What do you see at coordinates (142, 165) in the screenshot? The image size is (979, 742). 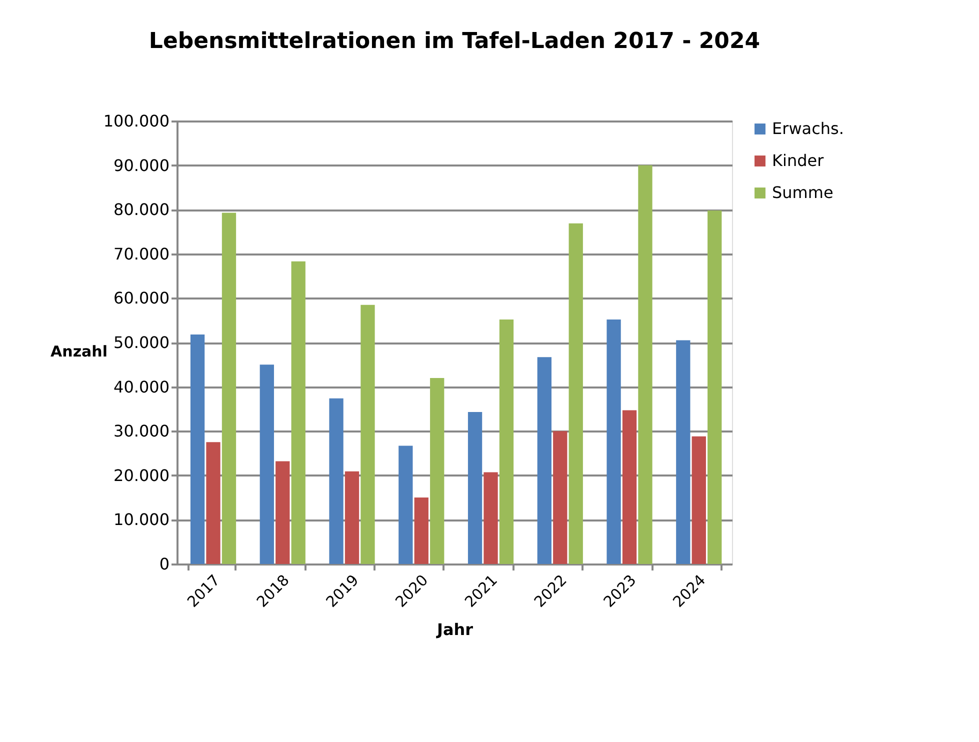 I see `y-tick-label: 90.000` at bounding box center [142, 165].